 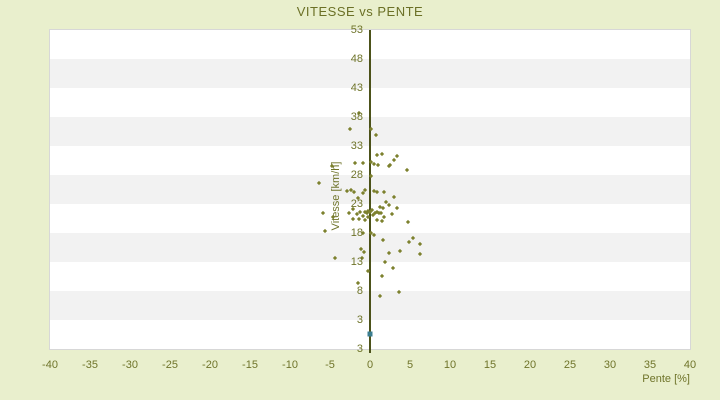 What do you see at coordinates (356, 233) in the screenshot?
I see `y-tick-label: 18` at bounding box center [356, 233].